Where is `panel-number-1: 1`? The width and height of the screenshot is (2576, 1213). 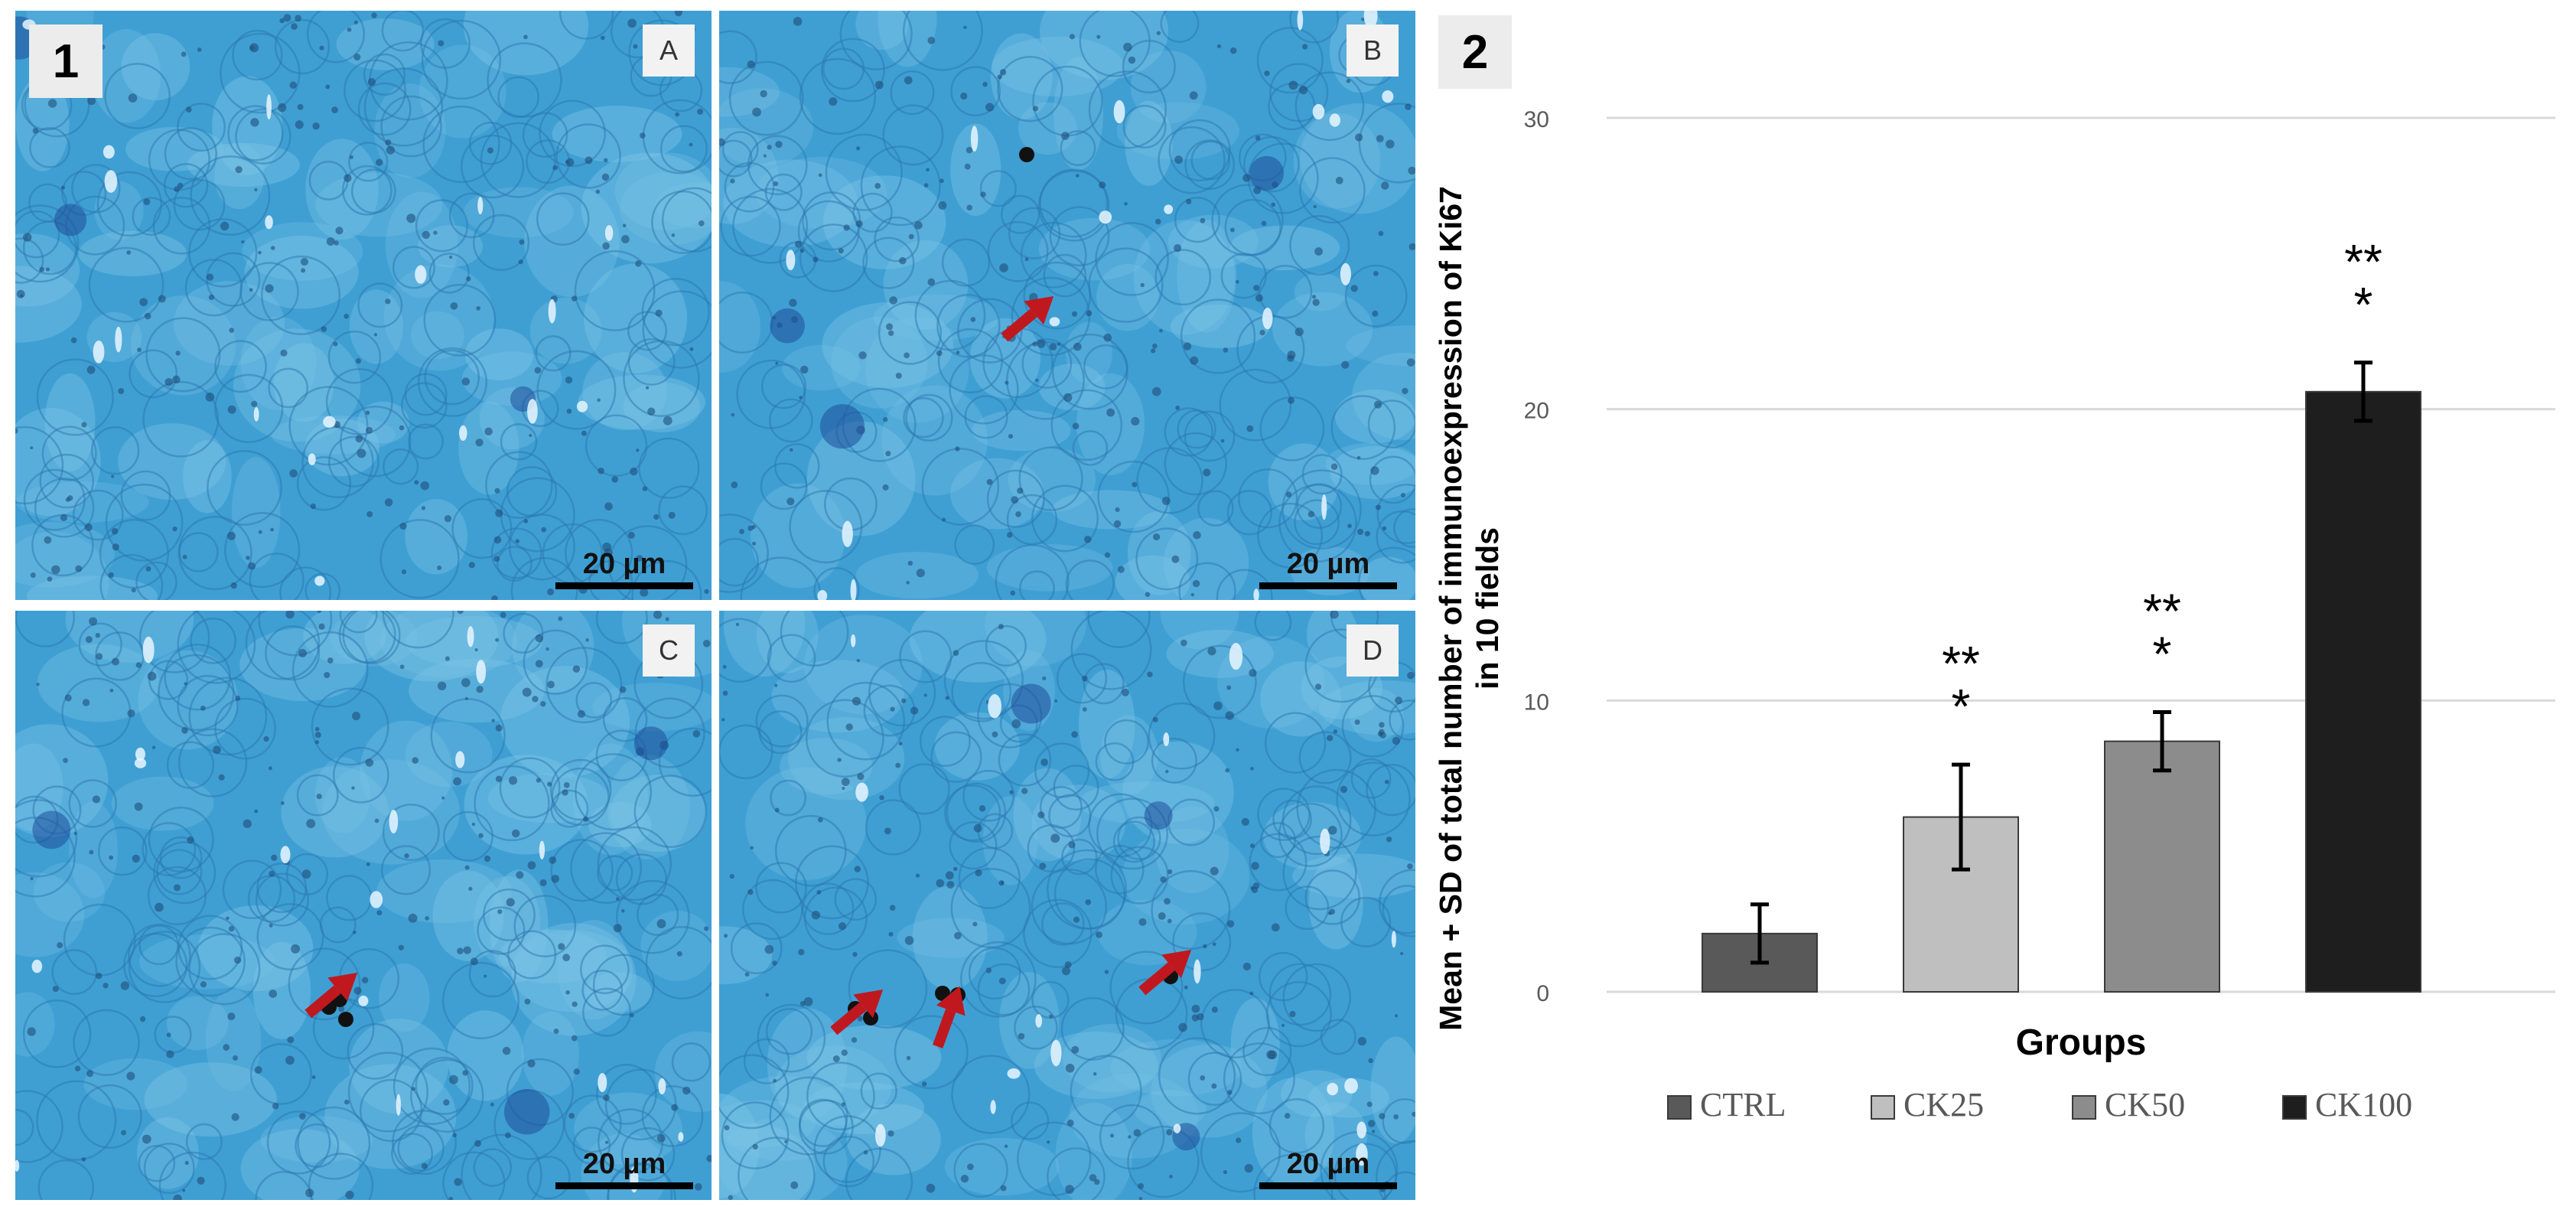 panel-number-1: 1 is located at coordinates (66, 61).